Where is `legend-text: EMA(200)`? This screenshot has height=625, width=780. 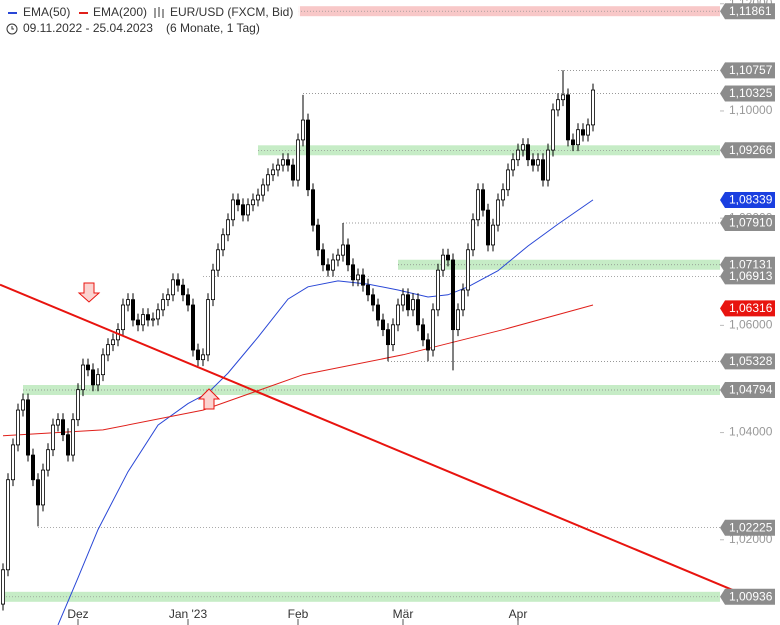 legend-text: EMA(200) is located at coordinates (120, 12).